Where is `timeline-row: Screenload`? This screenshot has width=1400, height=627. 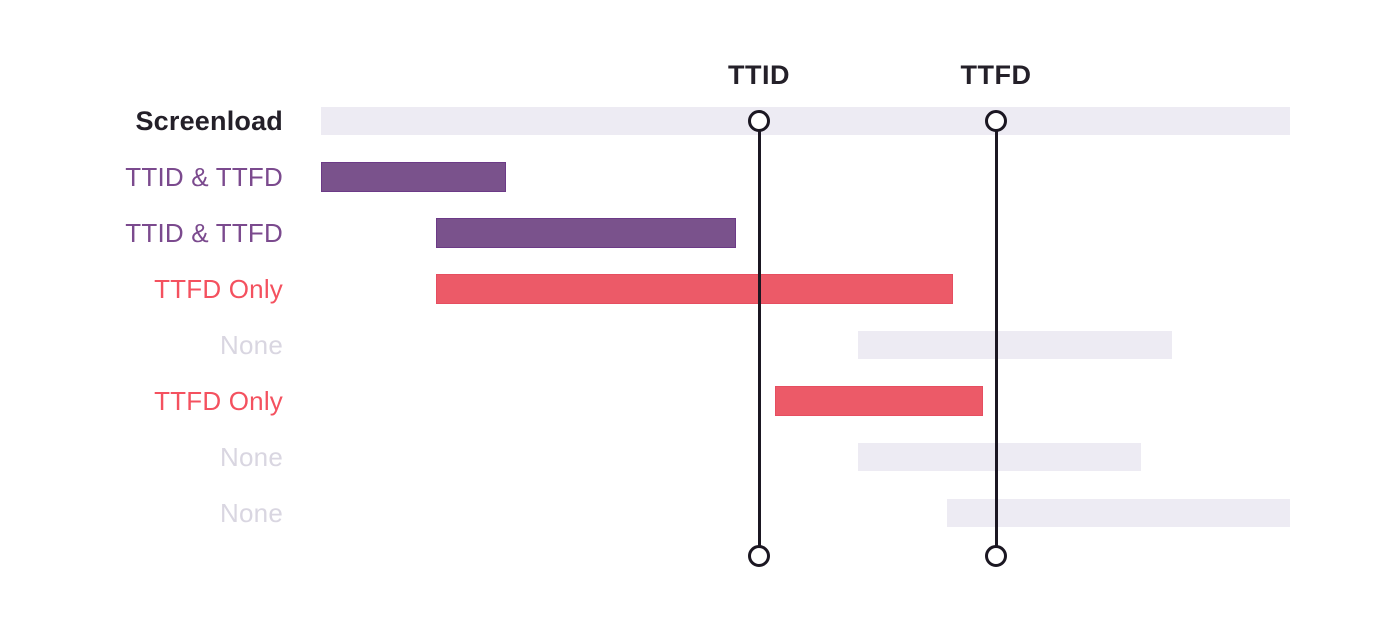
timeline-row: Screenload is located at coordinates (700, 121).